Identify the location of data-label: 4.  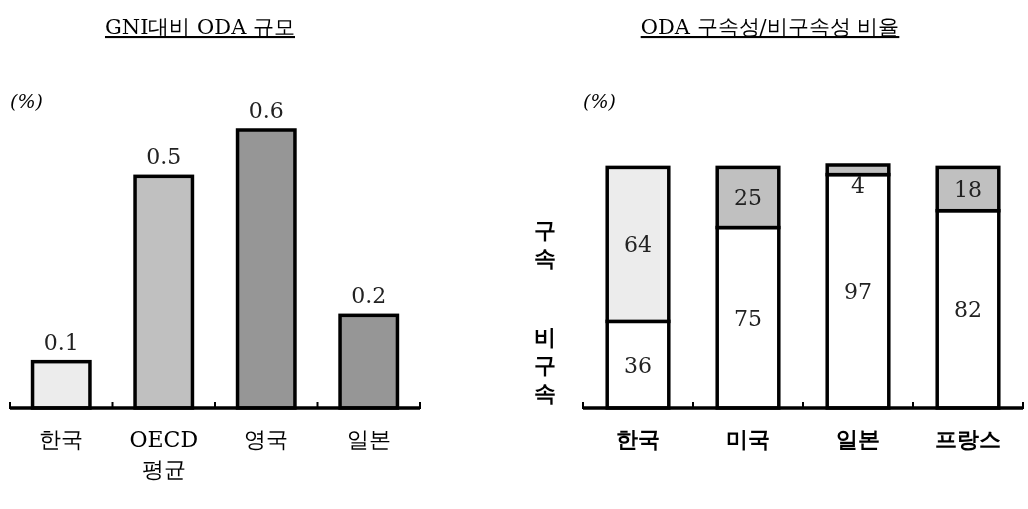
(858, 185).